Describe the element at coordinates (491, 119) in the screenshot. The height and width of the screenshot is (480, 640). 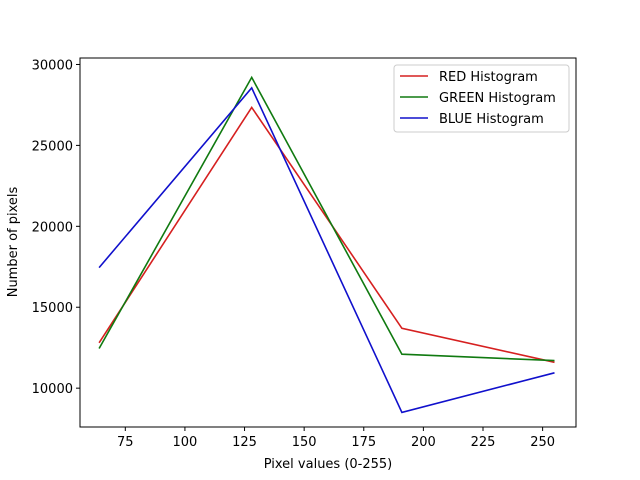
I see `legend-label: BLUE Histogram` at that location.